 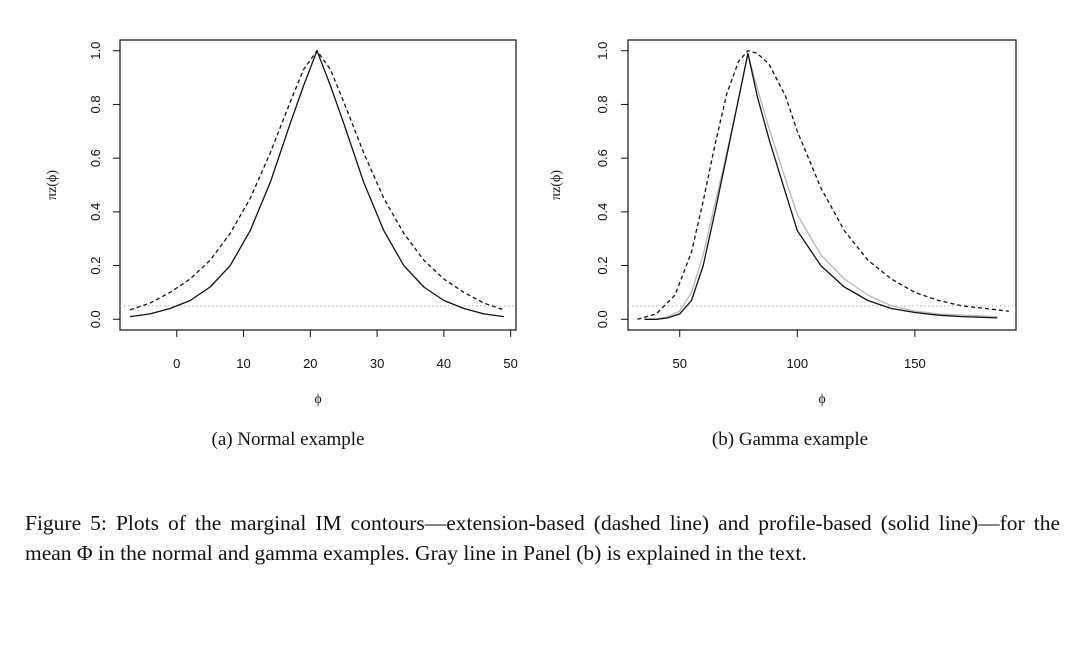 I want to click on contour-lines, so click(x=822, y=185).